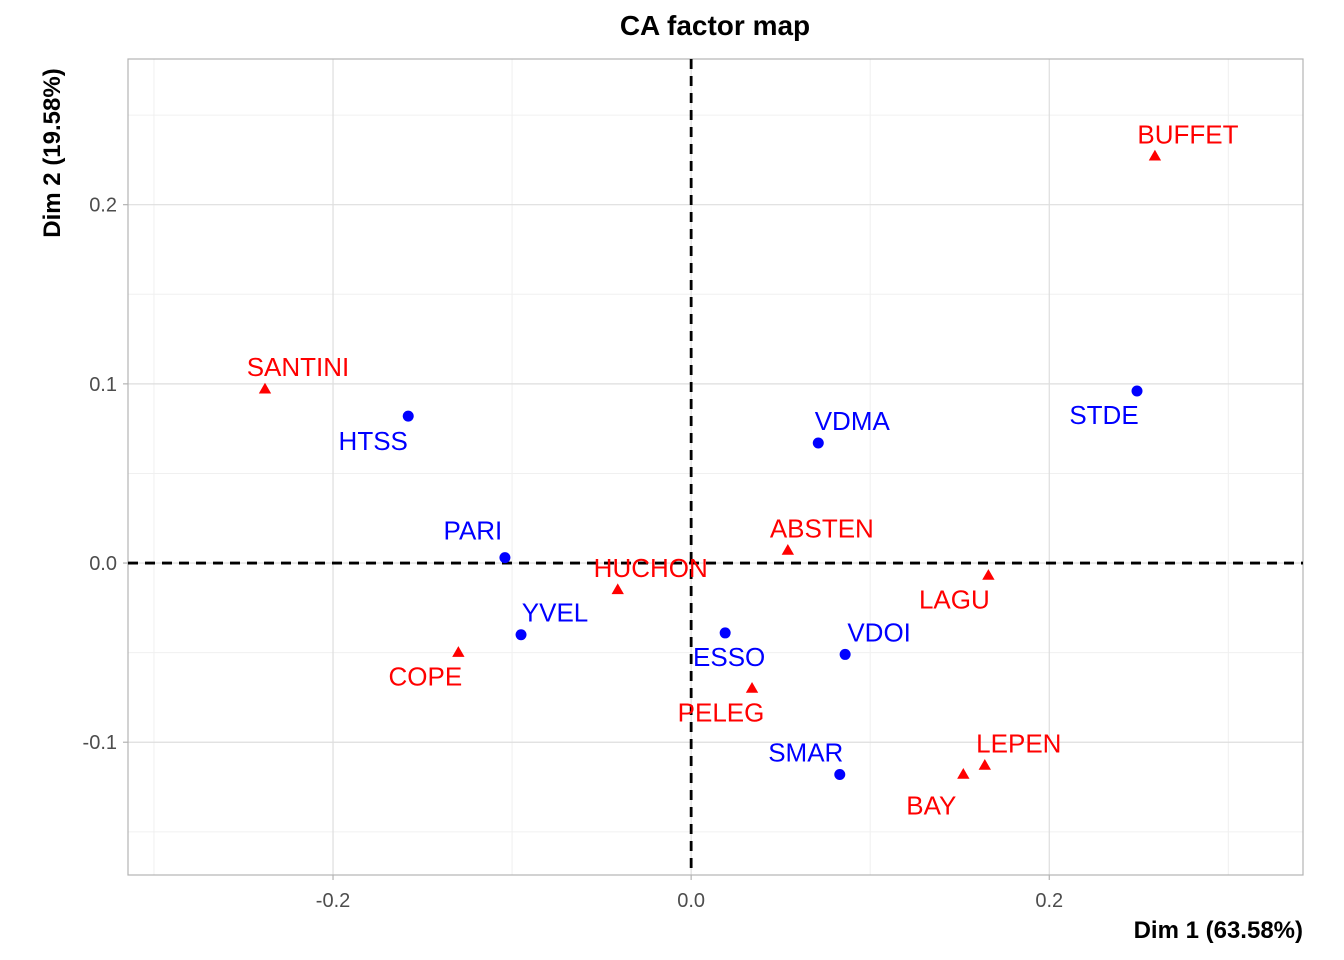 The image size is (1344, 960). I want to click on label-stde: STDE, so click(1103, 415).